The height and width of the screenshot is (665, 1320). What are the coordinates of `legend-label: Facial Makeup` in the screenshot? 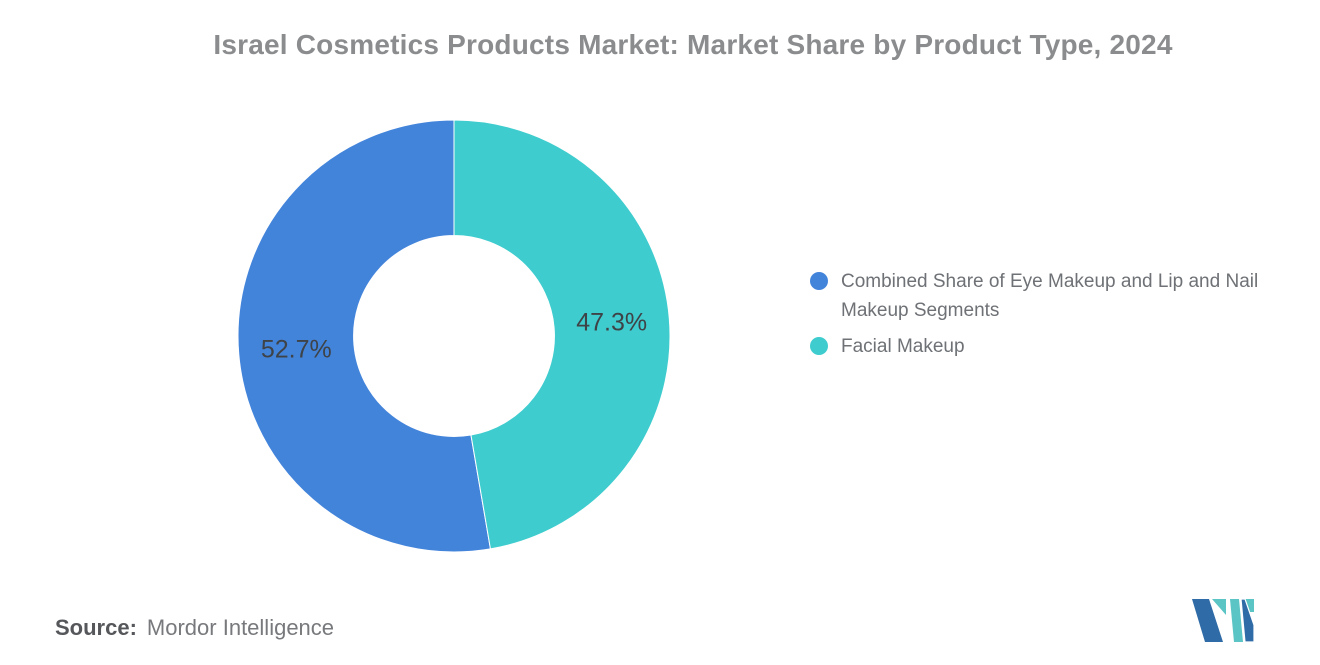 It's located at (903, 346).